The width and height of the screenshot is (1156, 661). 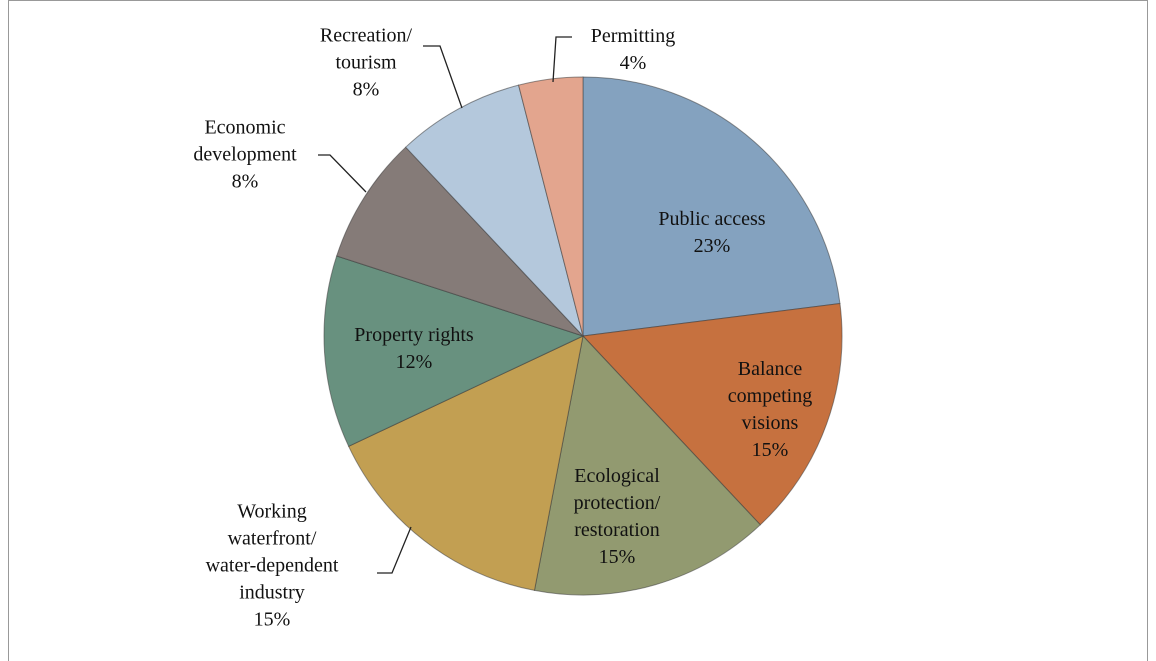 What do you see at coordinates (712, 246) in the screenshot?
I see `value-label: 23%` at bounding box center [712, 246].